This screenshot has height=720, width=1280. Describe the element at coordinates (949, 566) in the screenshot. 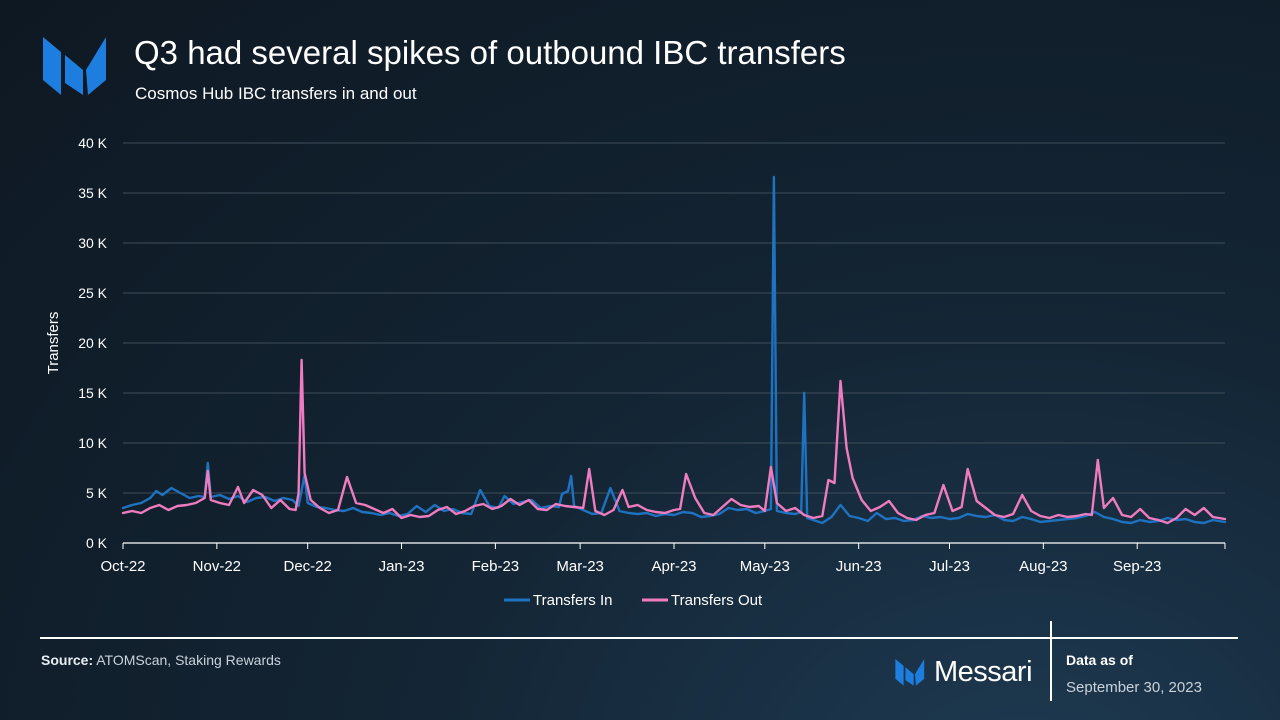

I see `x-tick-label: Jul-23` at that location.